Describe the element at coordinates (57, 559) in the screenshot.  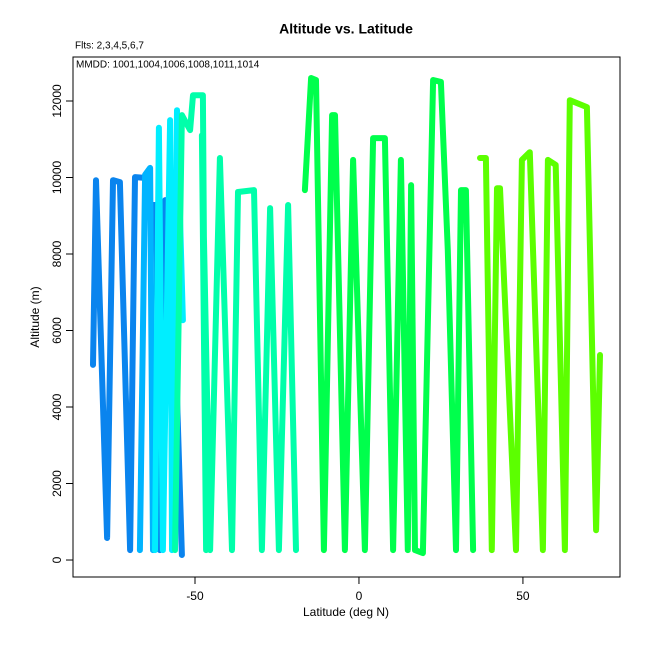
I see `y-tick-label: 0` at that location.